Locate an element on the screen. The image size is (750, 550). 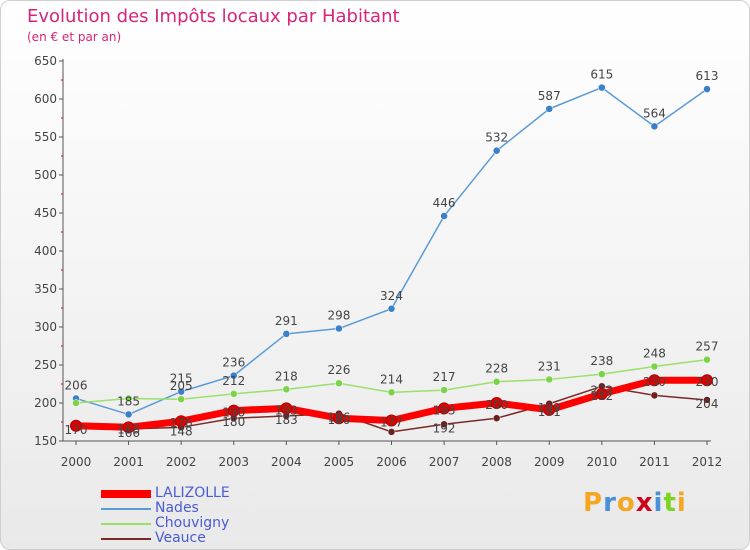
x-tick-label: 2004 is located at coordinates (286, 462).